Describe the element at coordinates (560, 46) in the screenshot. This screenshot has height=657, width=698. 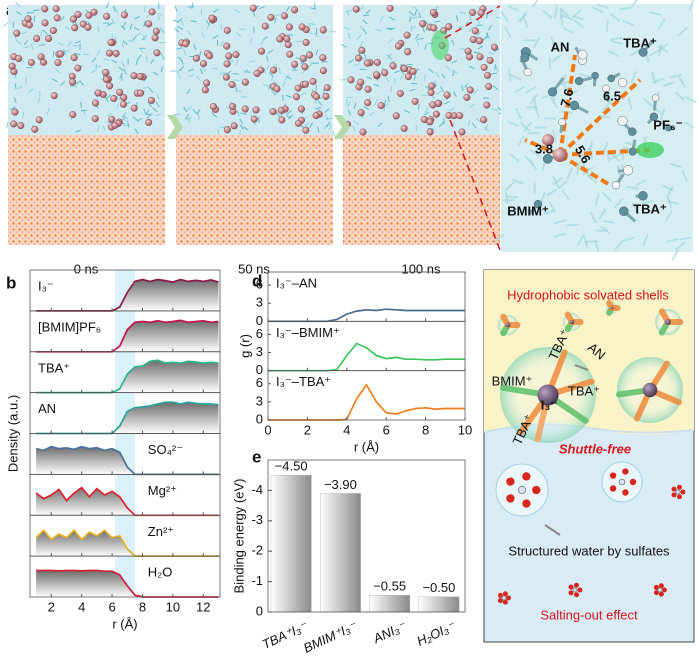
I see `zoom-label: AN` at that location.